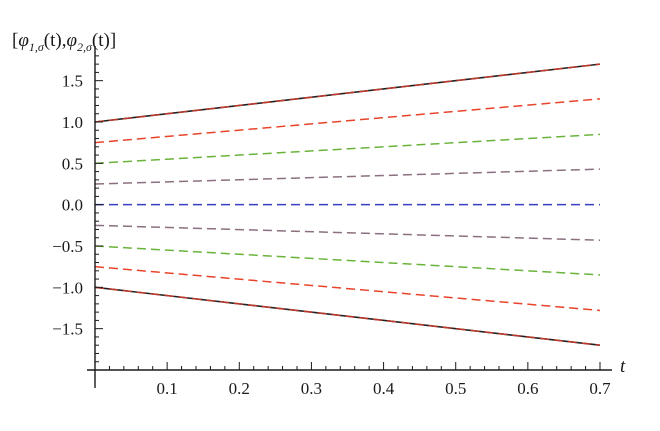 The height and width of the screenshot is (431, 660). What do you see at coordinates (71, 40) in the screenshot?
I see `y-axis-label-phi-2: φ` at bounding box center [71, 40].